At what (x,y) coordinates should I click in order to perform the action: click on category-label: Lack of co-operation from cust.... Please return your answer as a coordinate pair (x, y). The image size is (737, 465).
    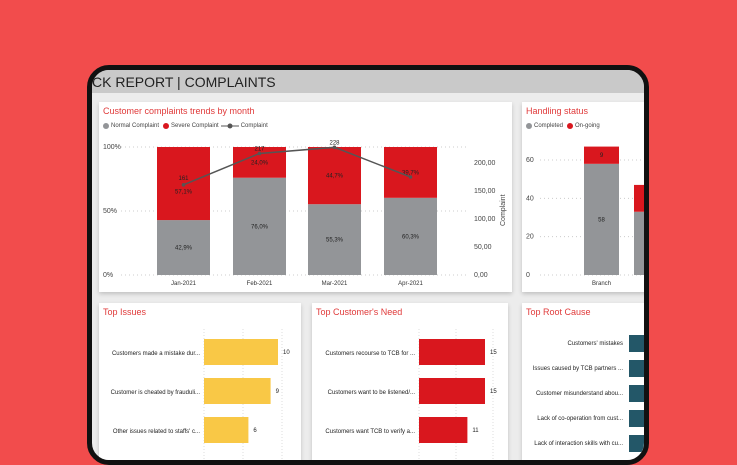
    Looking at the image, I should click on (580, 419).